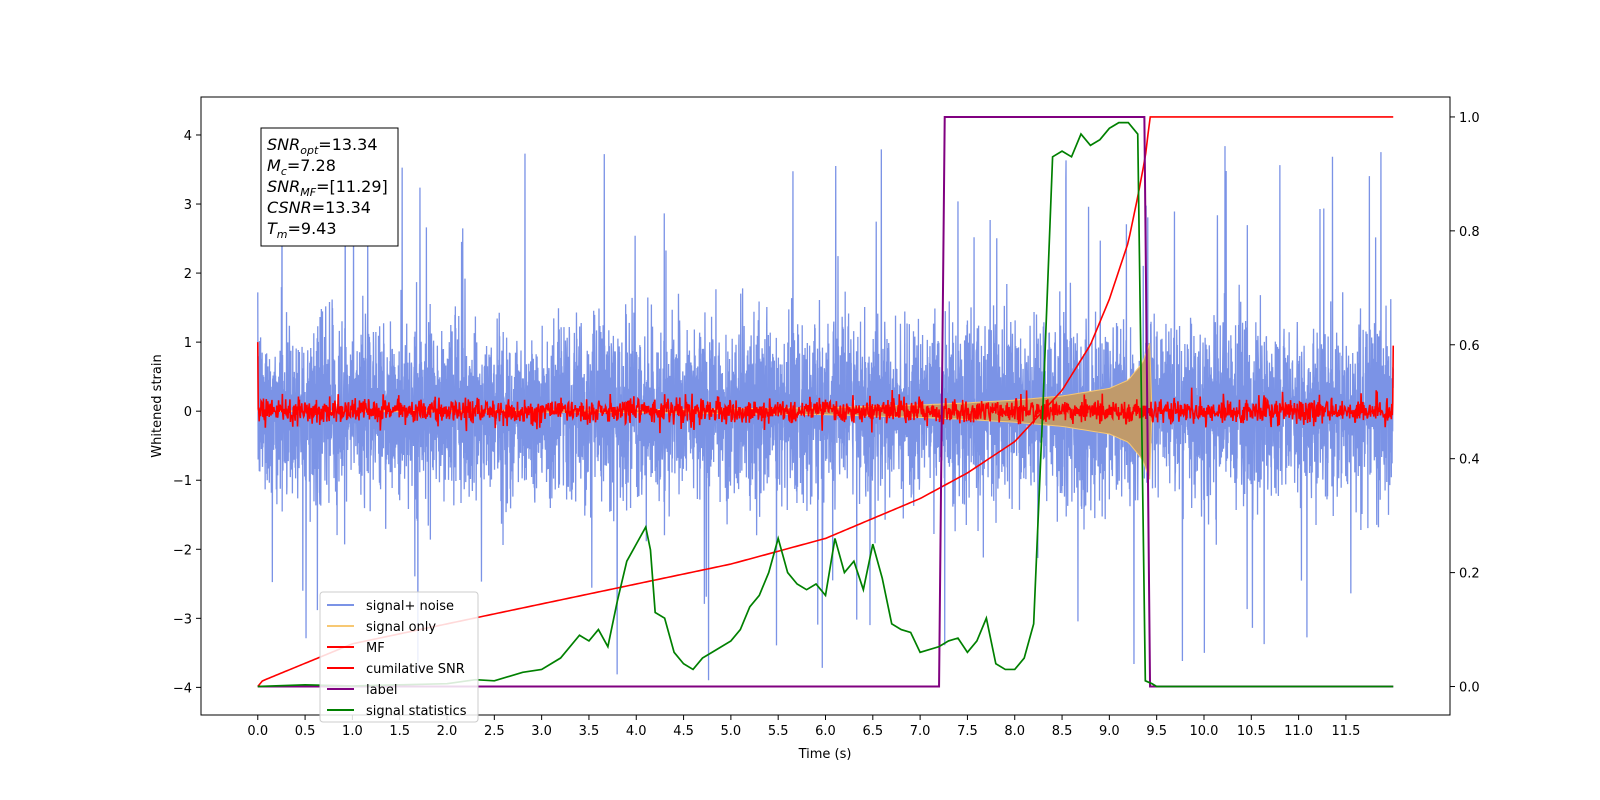 The width and height of the screenshot is (1600, 800). Describe the element at coordinates (302, 230) in the screenshot. I see `annotation-line: Tm=9.43` at that location.